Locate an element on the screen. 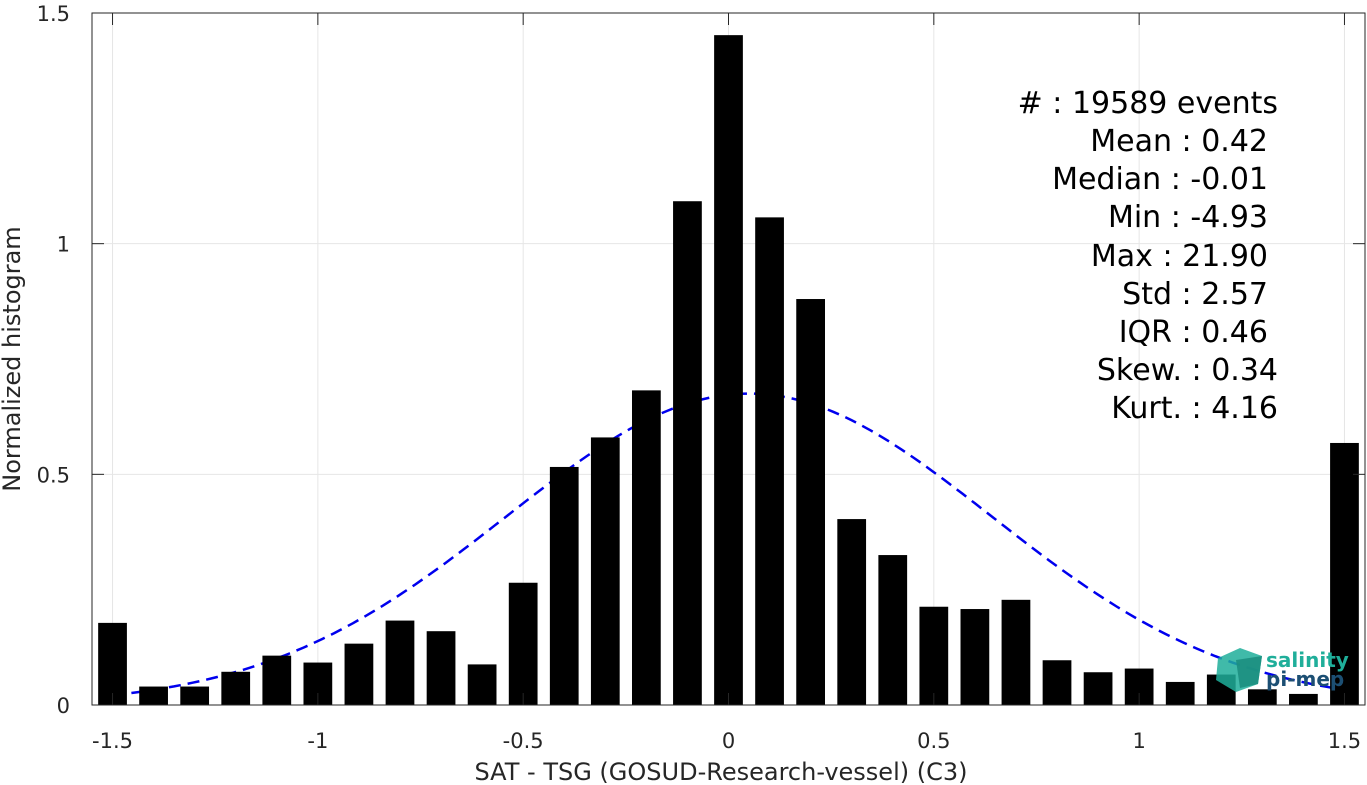 This screenshot has width=1367, height=785. y-tick-label: 0.5 is located at coordinates (53, 475).